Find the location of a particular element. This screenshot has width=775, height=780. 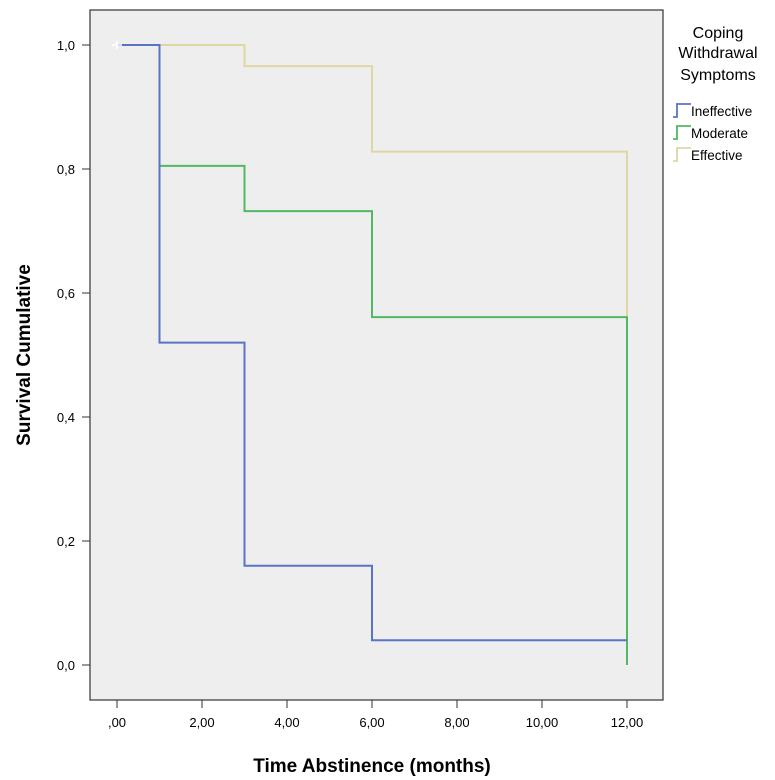

y-tick-label: 0,6 is located at coordinates (66, 293).